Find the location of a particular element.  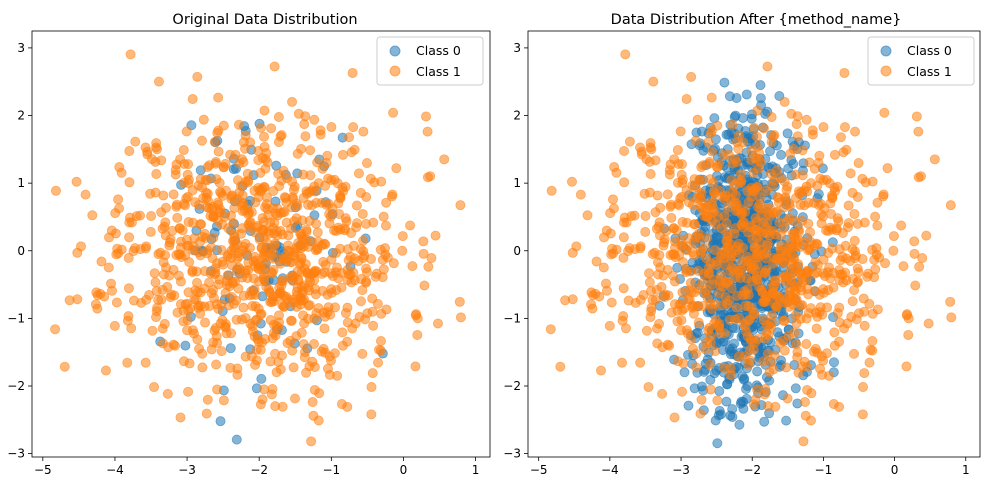

left-y-tick-label: 0 is located at coordinates (21, 251).